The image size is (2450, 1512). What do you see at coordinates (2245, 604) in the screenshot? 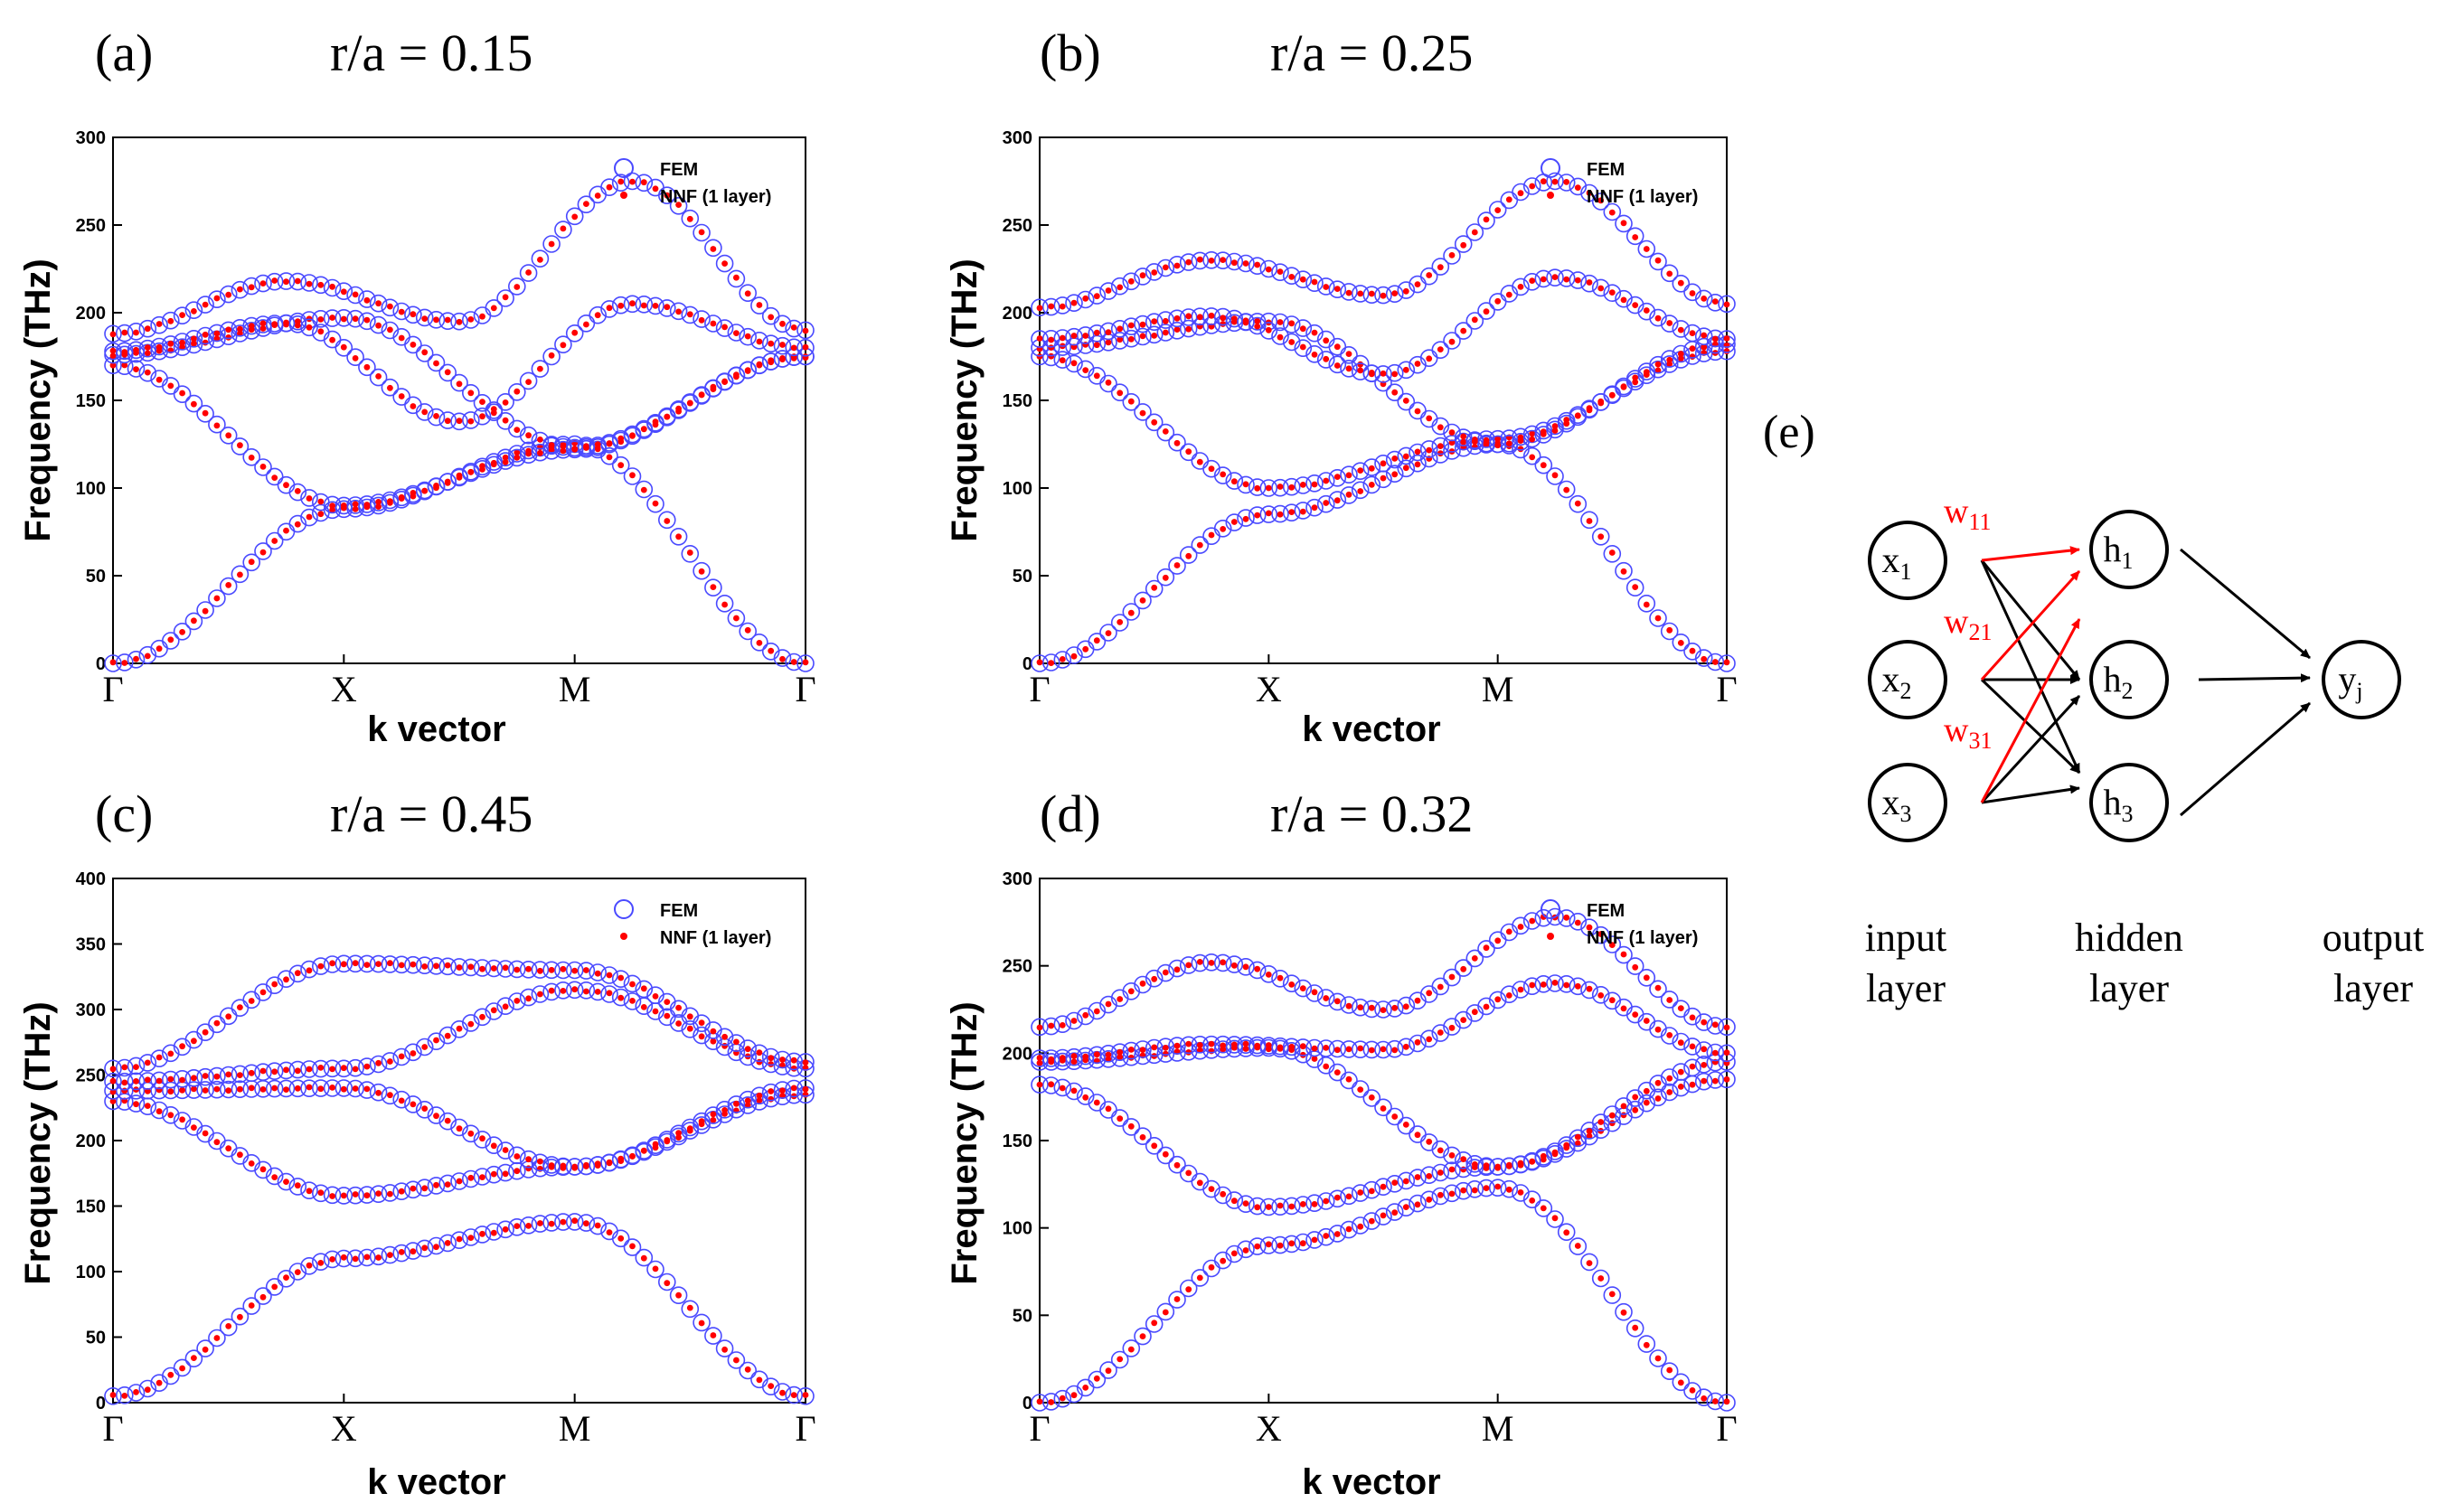
I see `edge-h1-y` at bounding box center [2245, 604].